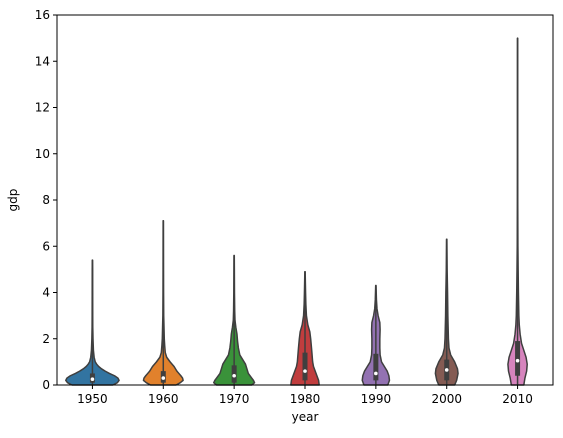 This screenshot has width=563, height=438. Describe the element at coordinates (46, 246) in the screenshot. I see `y-tick-label: 6` at that location.